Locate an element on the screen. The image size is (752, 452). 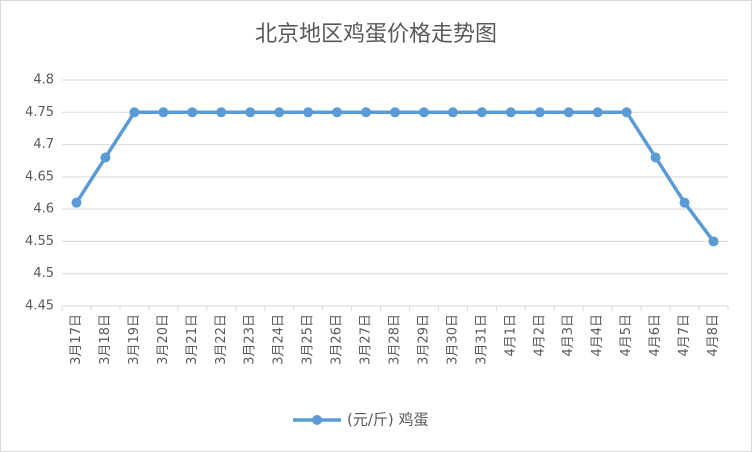
x-tick-label: 3月25日 is located at coordinates (308, 339).